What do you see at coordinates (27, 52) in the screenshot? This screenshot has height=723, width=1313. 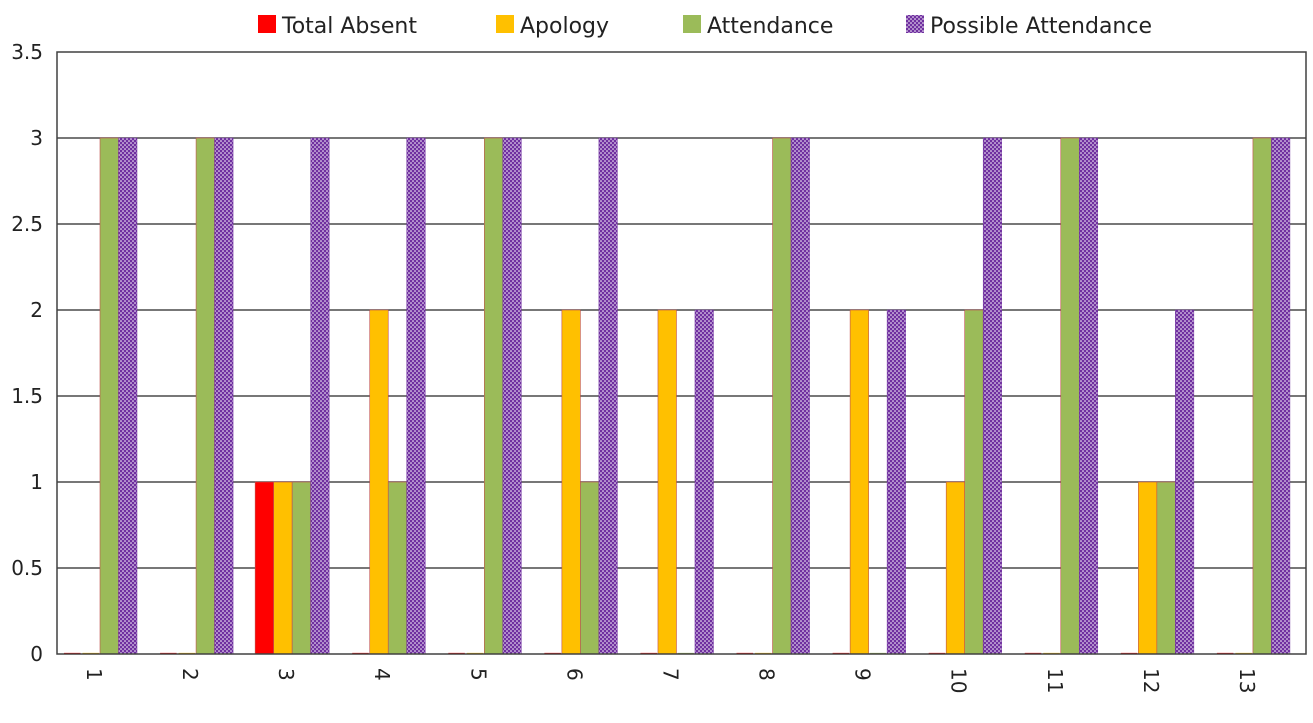 I see `y-tick-label: 3.5` at bounding box center [27, 52].